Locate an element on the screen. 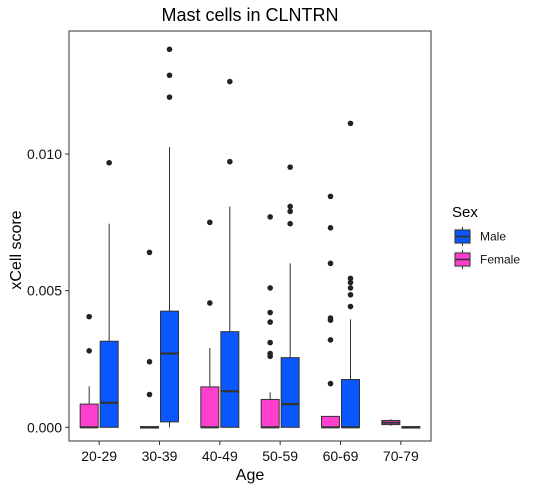  y-tick-label: 0.000 is located at coordinates (44, 427).